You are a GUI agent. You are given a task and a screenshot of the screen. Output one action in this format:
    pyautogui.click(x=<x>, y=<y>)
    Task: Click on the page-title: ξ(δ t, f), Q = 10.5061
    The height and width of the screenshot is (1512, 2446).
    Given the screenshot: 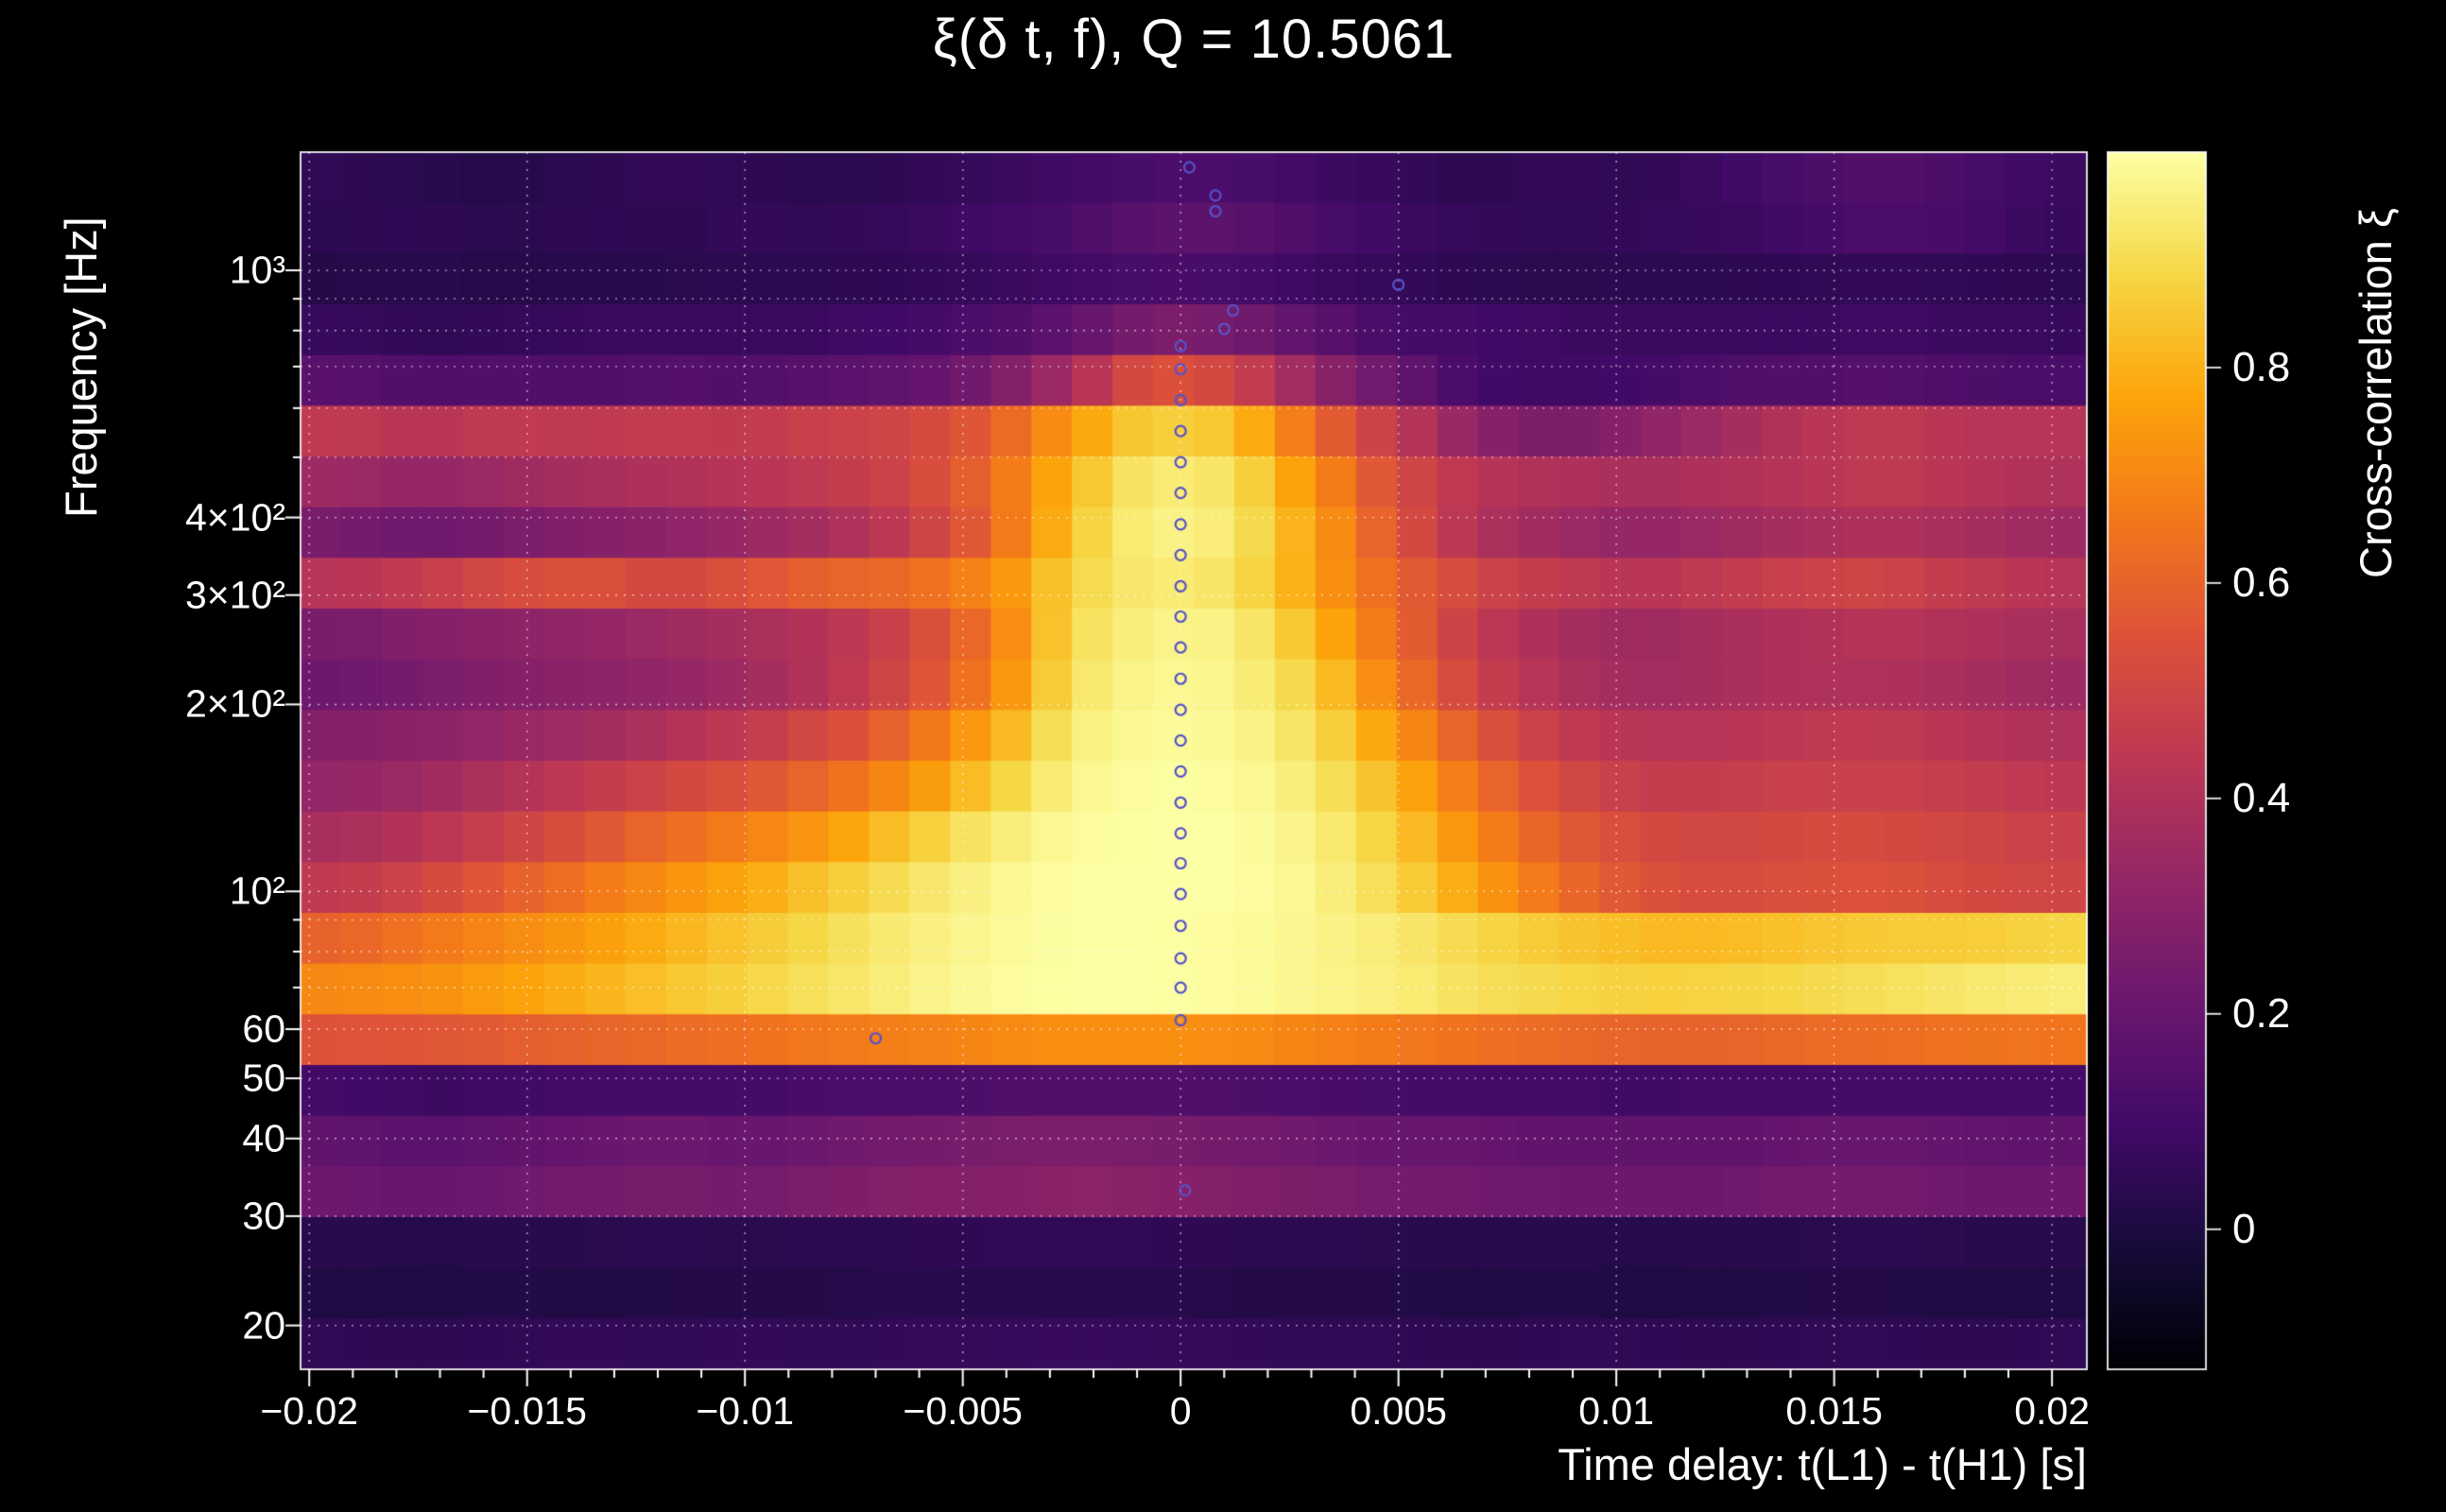 What is the action you would take?
    pyautogui.click(x=1194, y=39)
    